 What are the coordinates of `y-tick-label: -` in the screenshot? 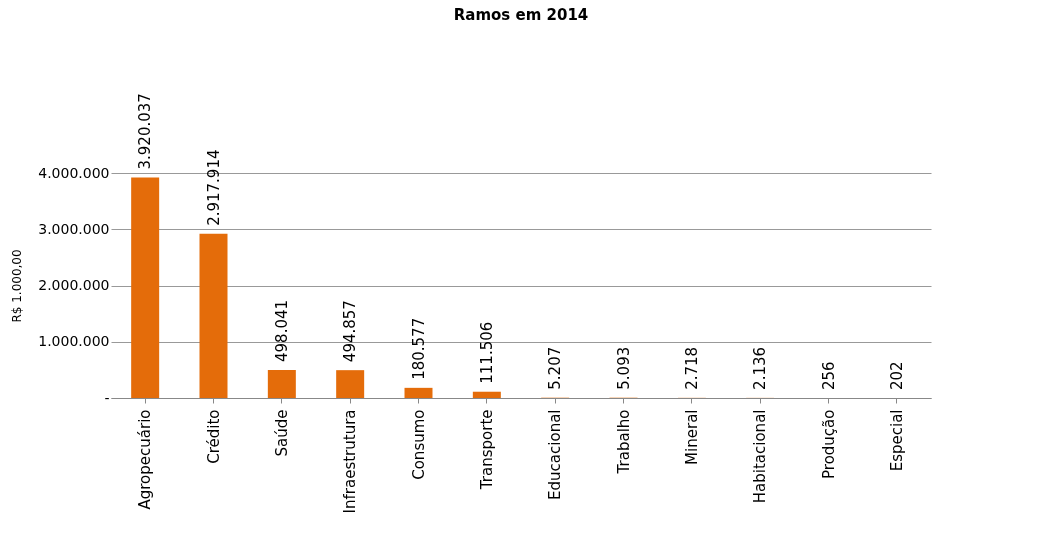 It's located at (107, 397).